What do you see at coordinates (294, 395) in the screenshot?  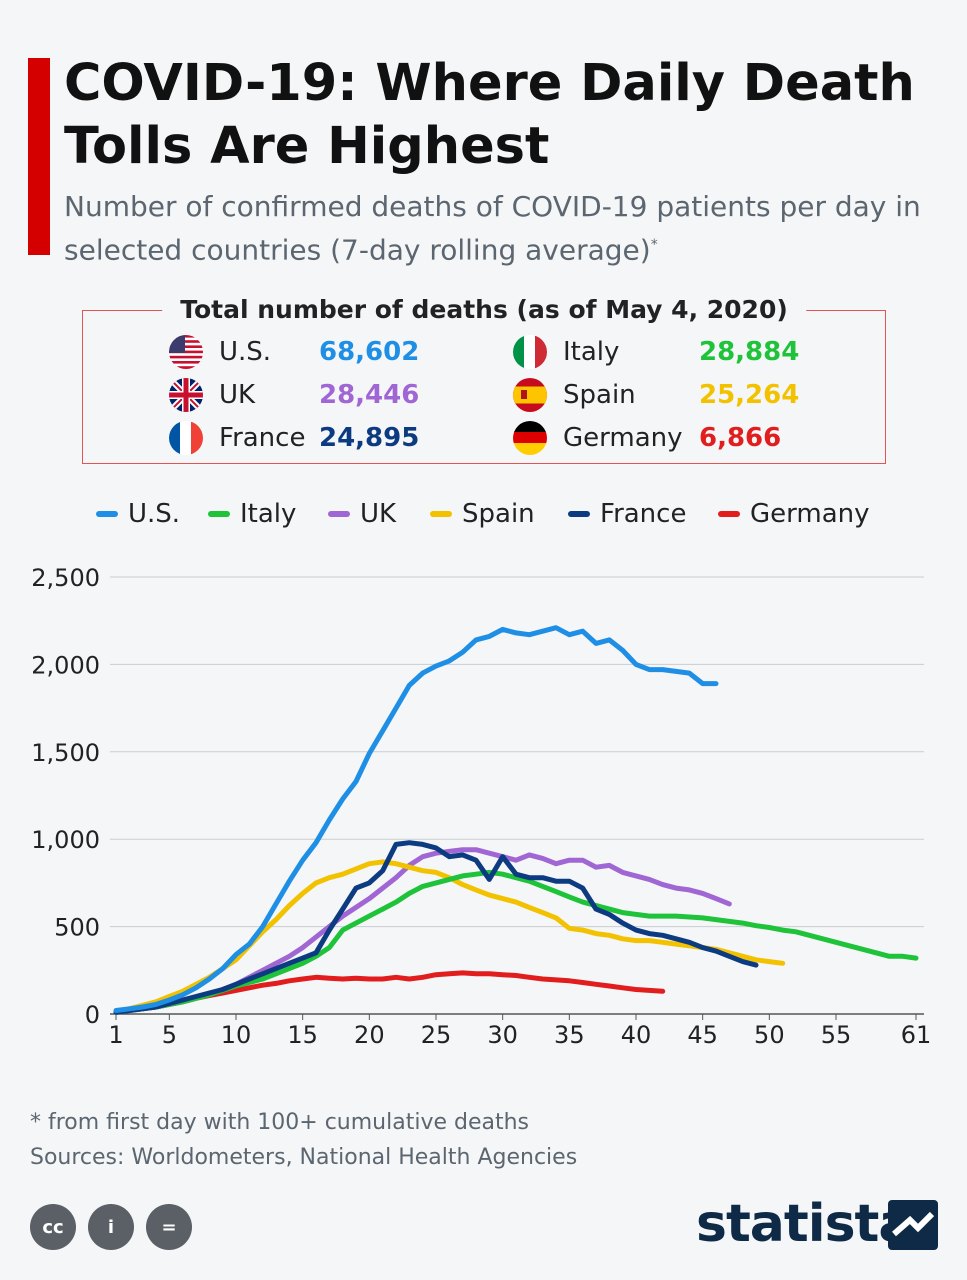 I see `totals-row-uk: UK 28,446` at bounding box center [294, 395].